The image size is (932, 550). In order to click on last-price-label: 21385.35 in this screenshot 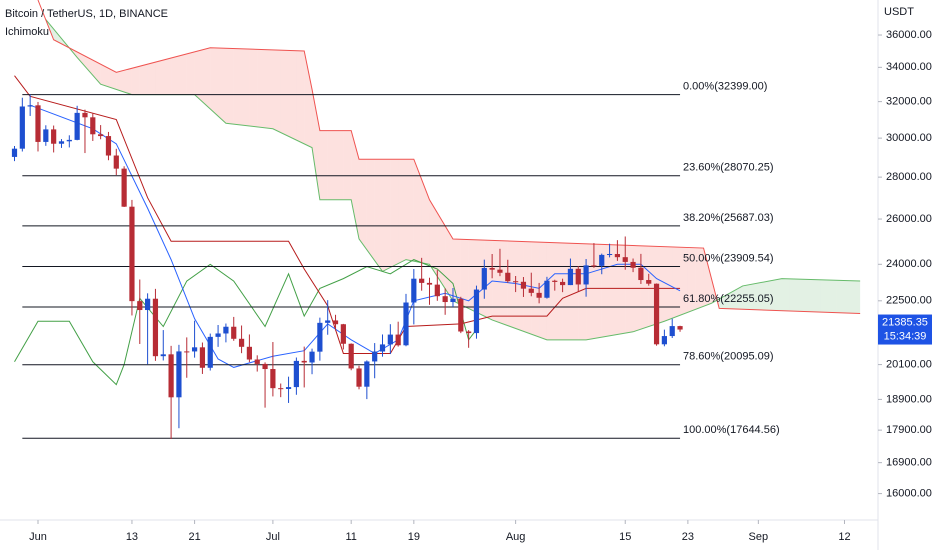, I will do `click(905, 322)`.